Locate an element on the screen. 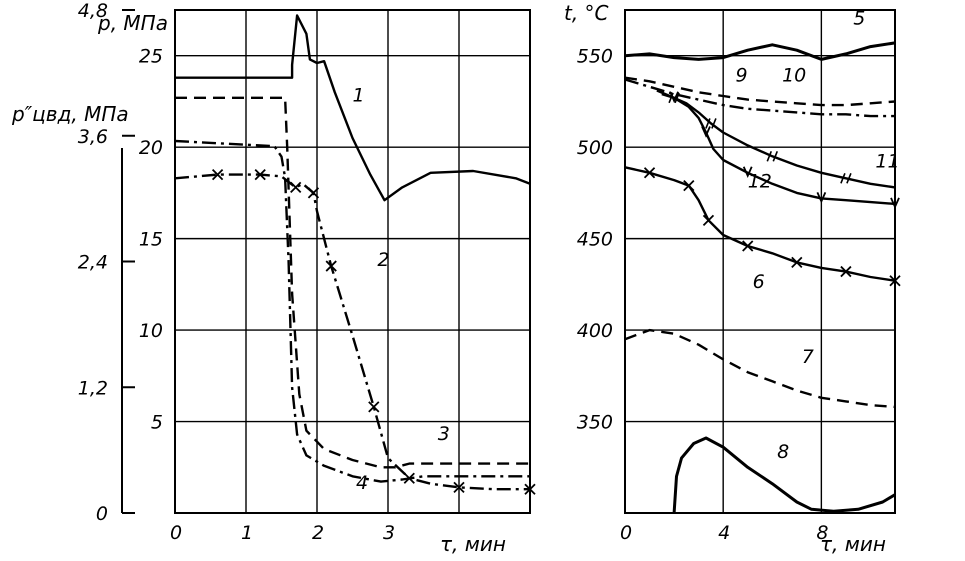 This screenshot has width=965, height=561. secondary-y-axis-title: p″цвд, МПа is located at coordinates (70, 114).